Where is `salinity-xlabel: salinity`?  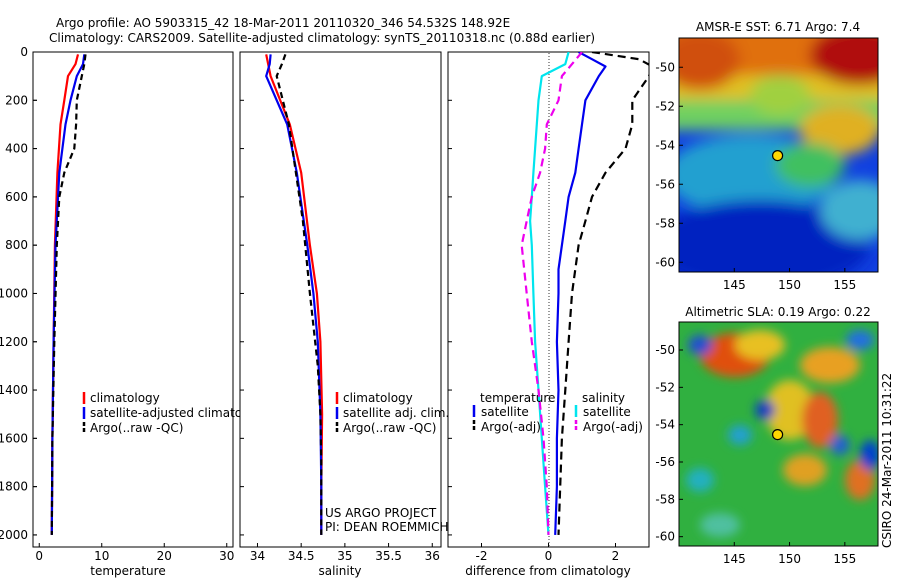
salinity-xlabel: salinity is located at coordinates (339, 571).